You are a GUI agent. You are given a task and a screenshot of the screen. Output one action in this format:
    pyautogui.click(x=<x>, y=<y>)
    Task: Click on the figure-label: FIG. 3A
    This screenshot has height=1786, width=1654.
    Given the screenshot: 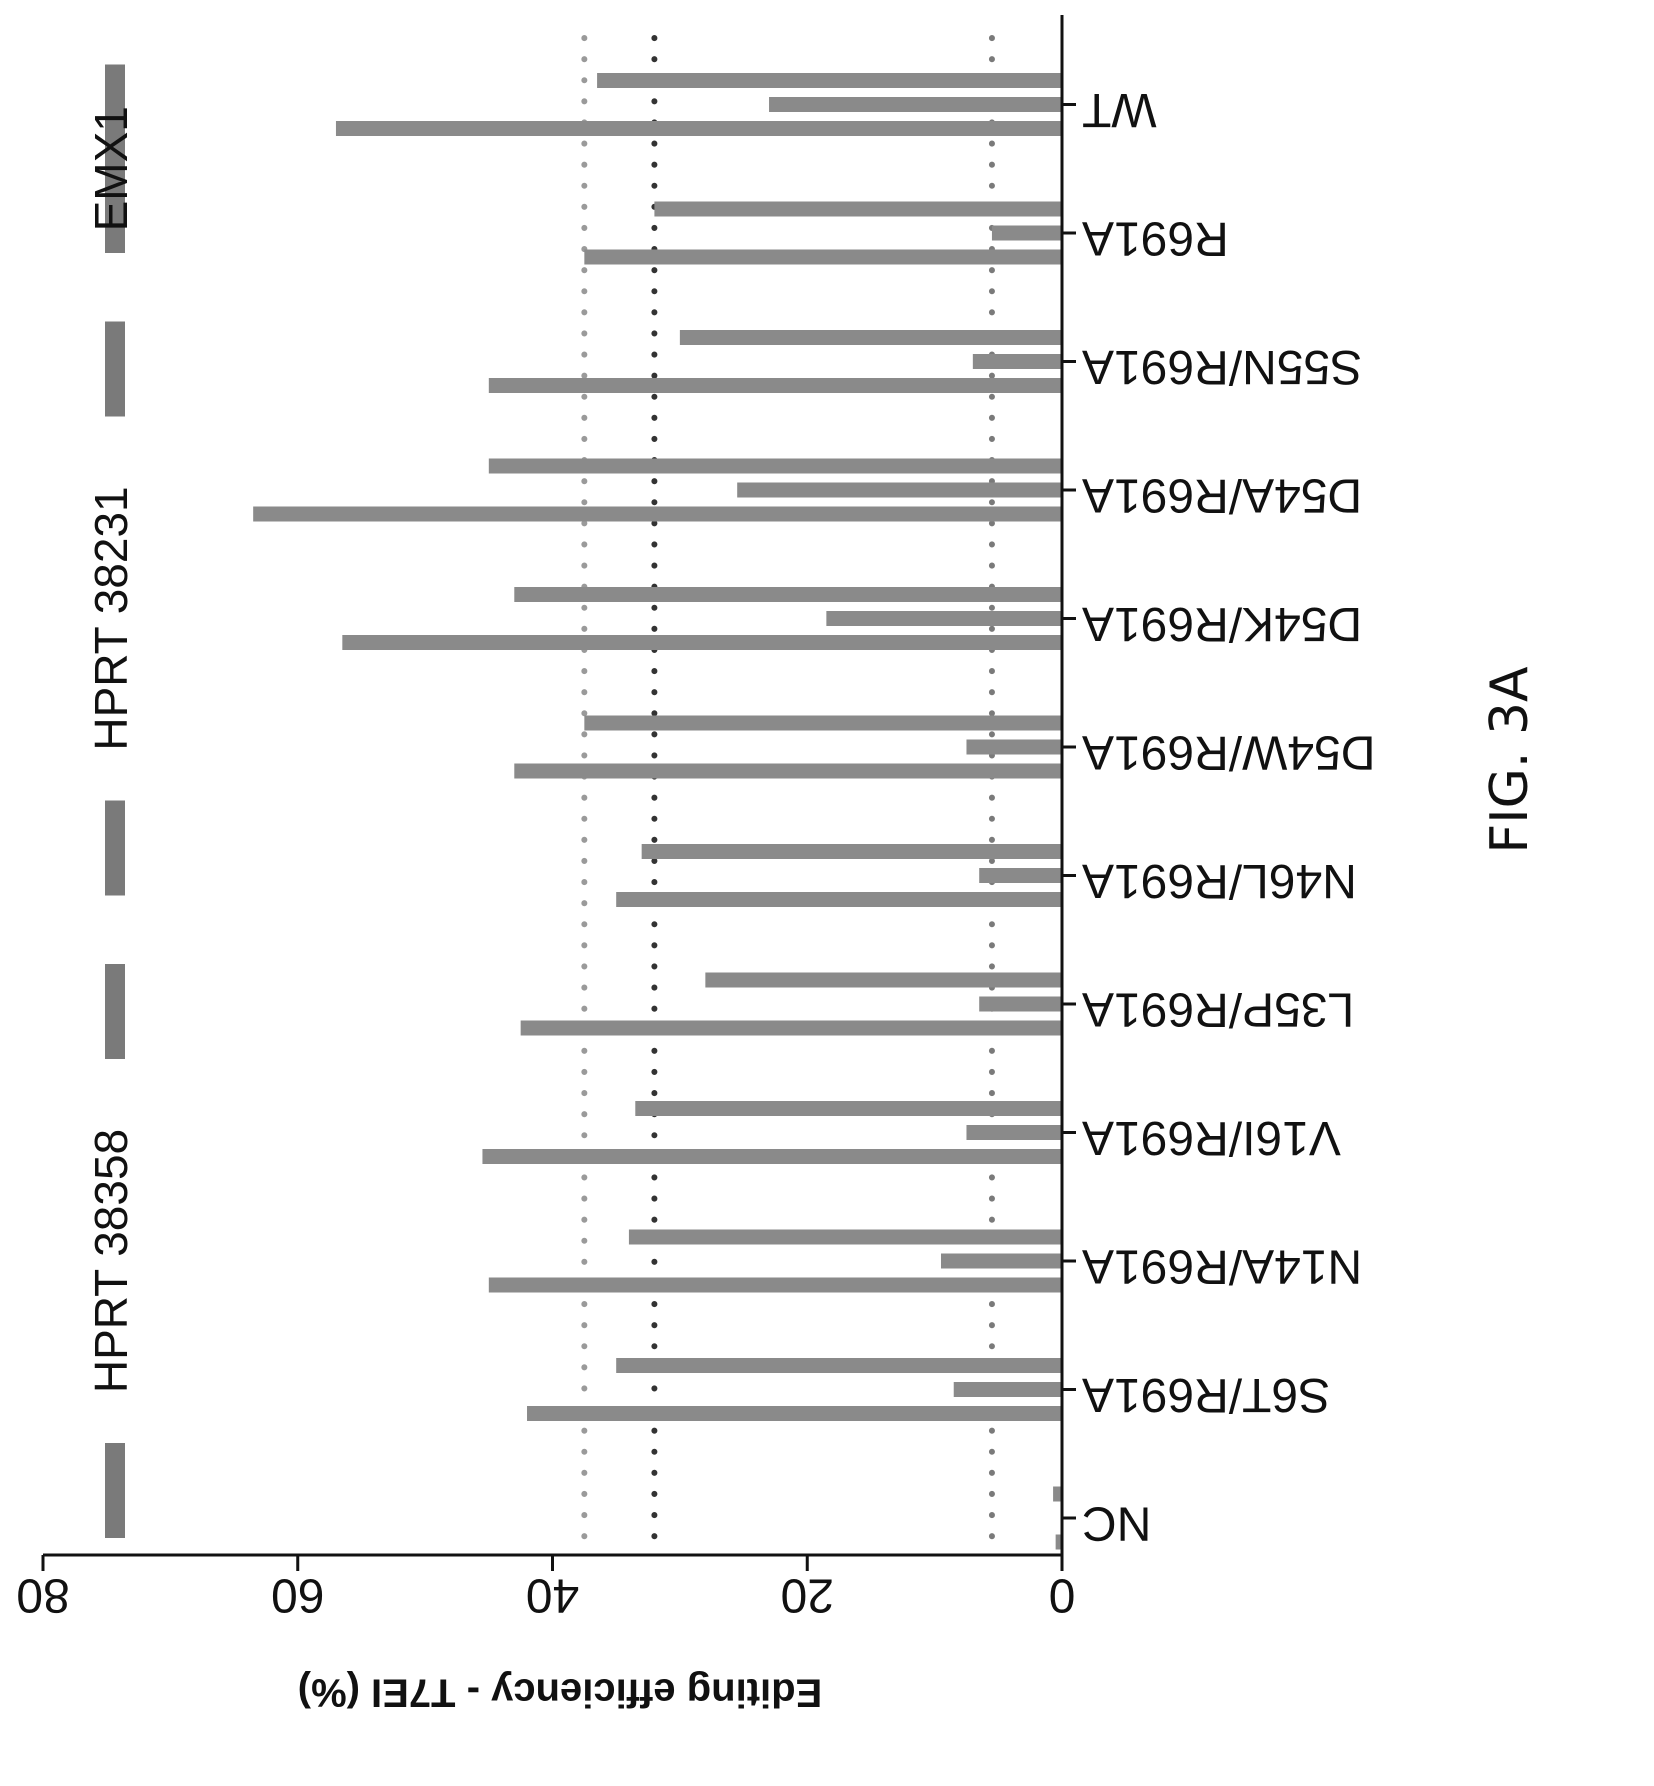 What is the action you would take?
    pyautogui.click(x=1510, y=760)
    